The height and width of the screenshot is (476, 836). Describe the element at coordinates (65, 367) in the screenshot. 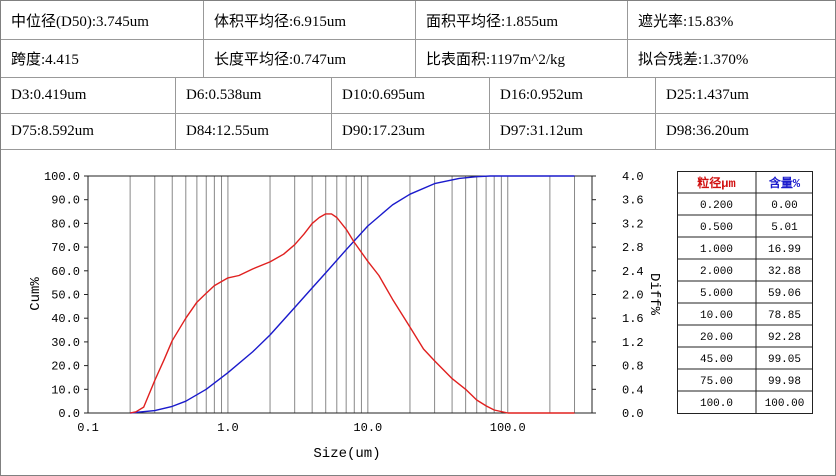

I see `y-tick-label: 20.0` at that location.